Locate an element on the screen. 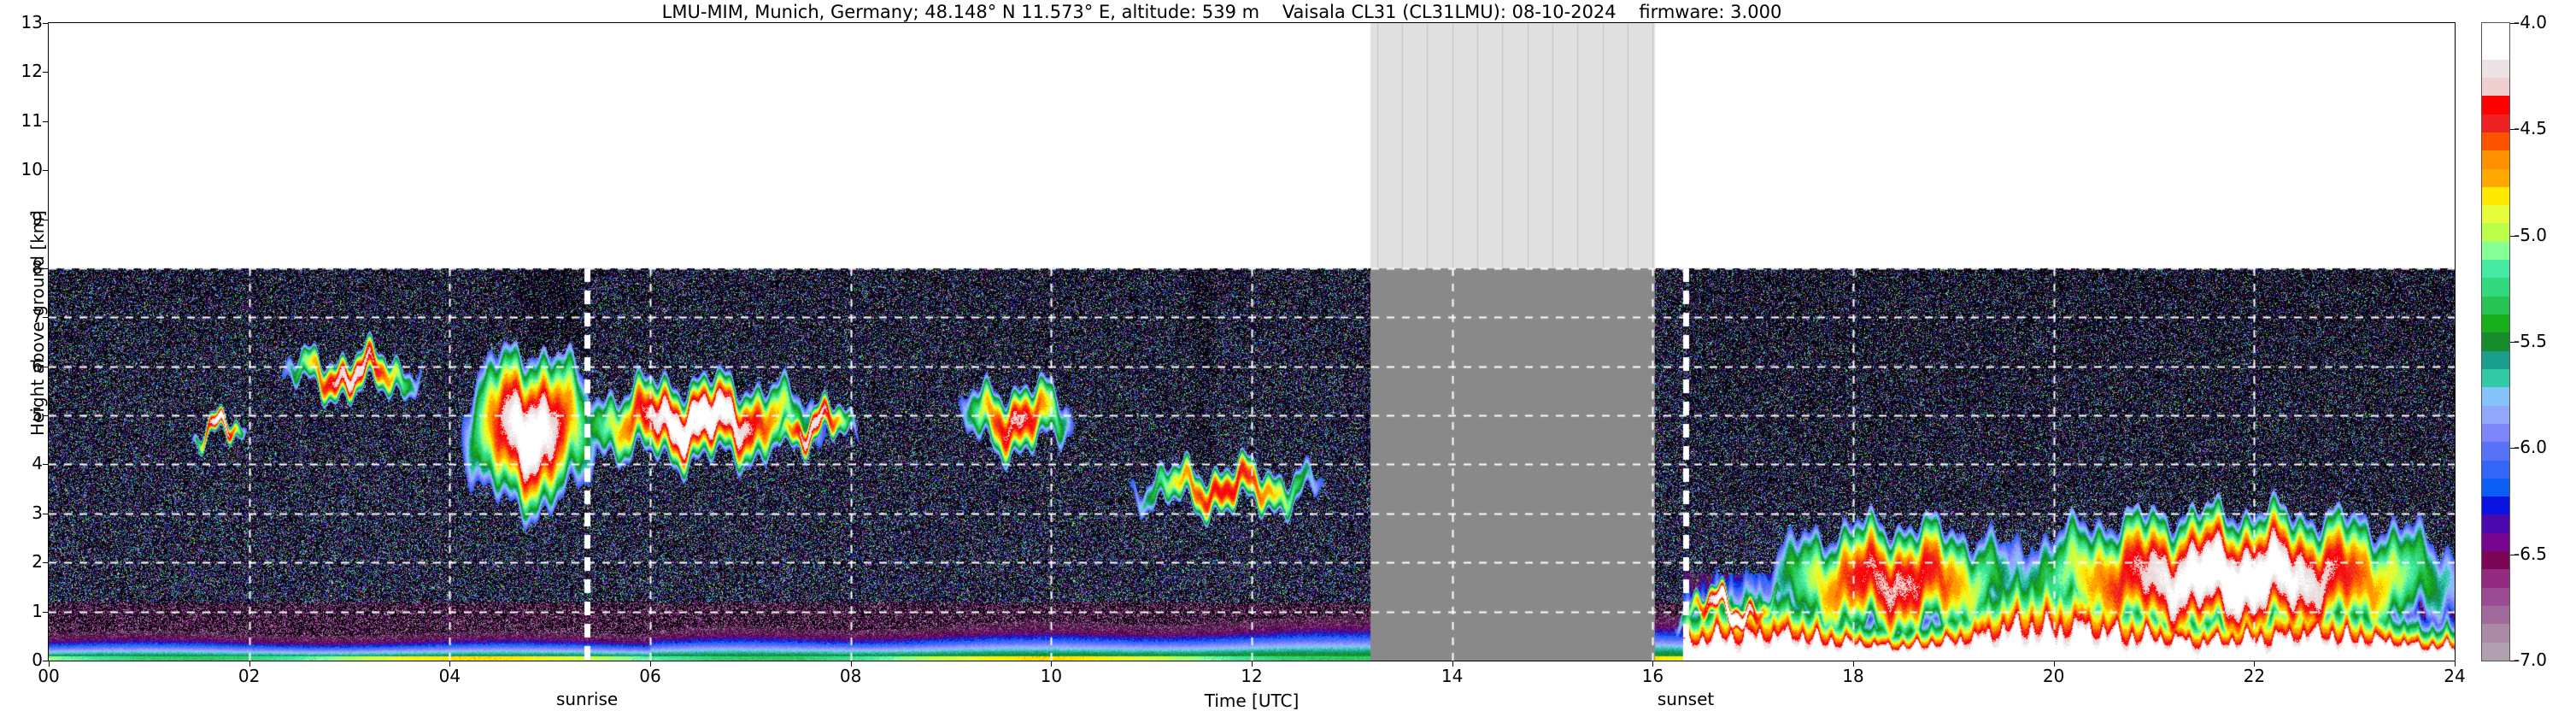 This screenshot has height=711, width=2576. x-tick-label: 16 is located at coordinates (1652, 676).